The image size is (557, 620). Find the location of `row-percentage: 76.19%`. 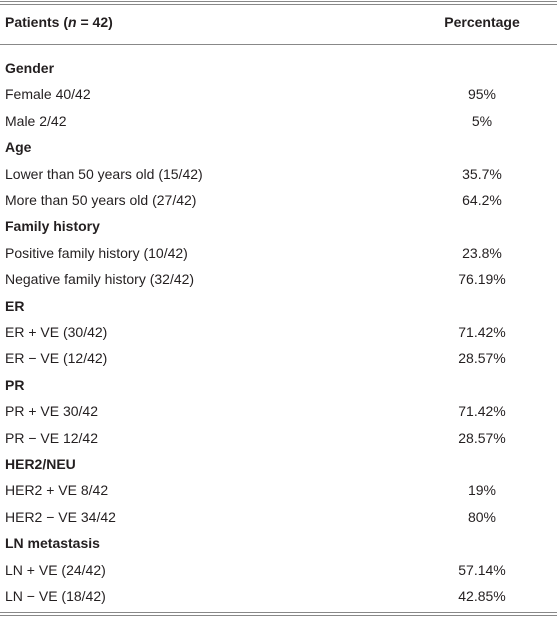

row-percentage: 76.19% is located at coordinates (482, 279).